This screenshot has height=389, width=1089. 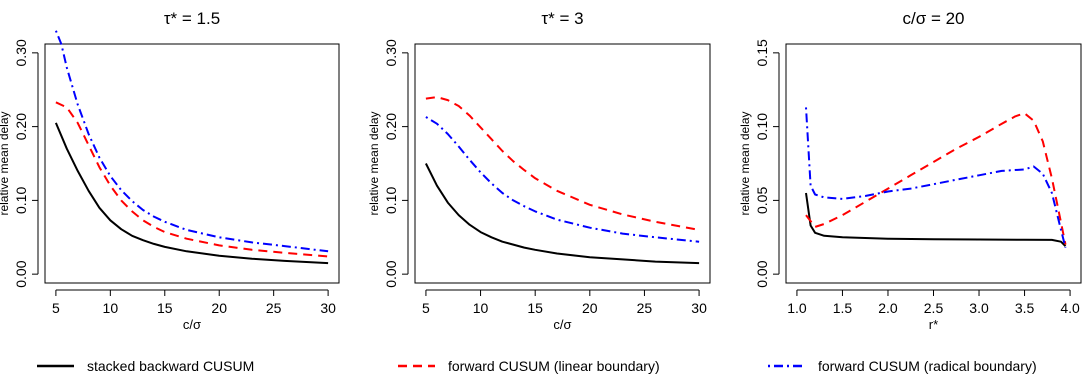 What do you see at coordinates (762, 200) in the screenshot?
I see `y-tick-label: 0.05` at bounding box center [762, 200].